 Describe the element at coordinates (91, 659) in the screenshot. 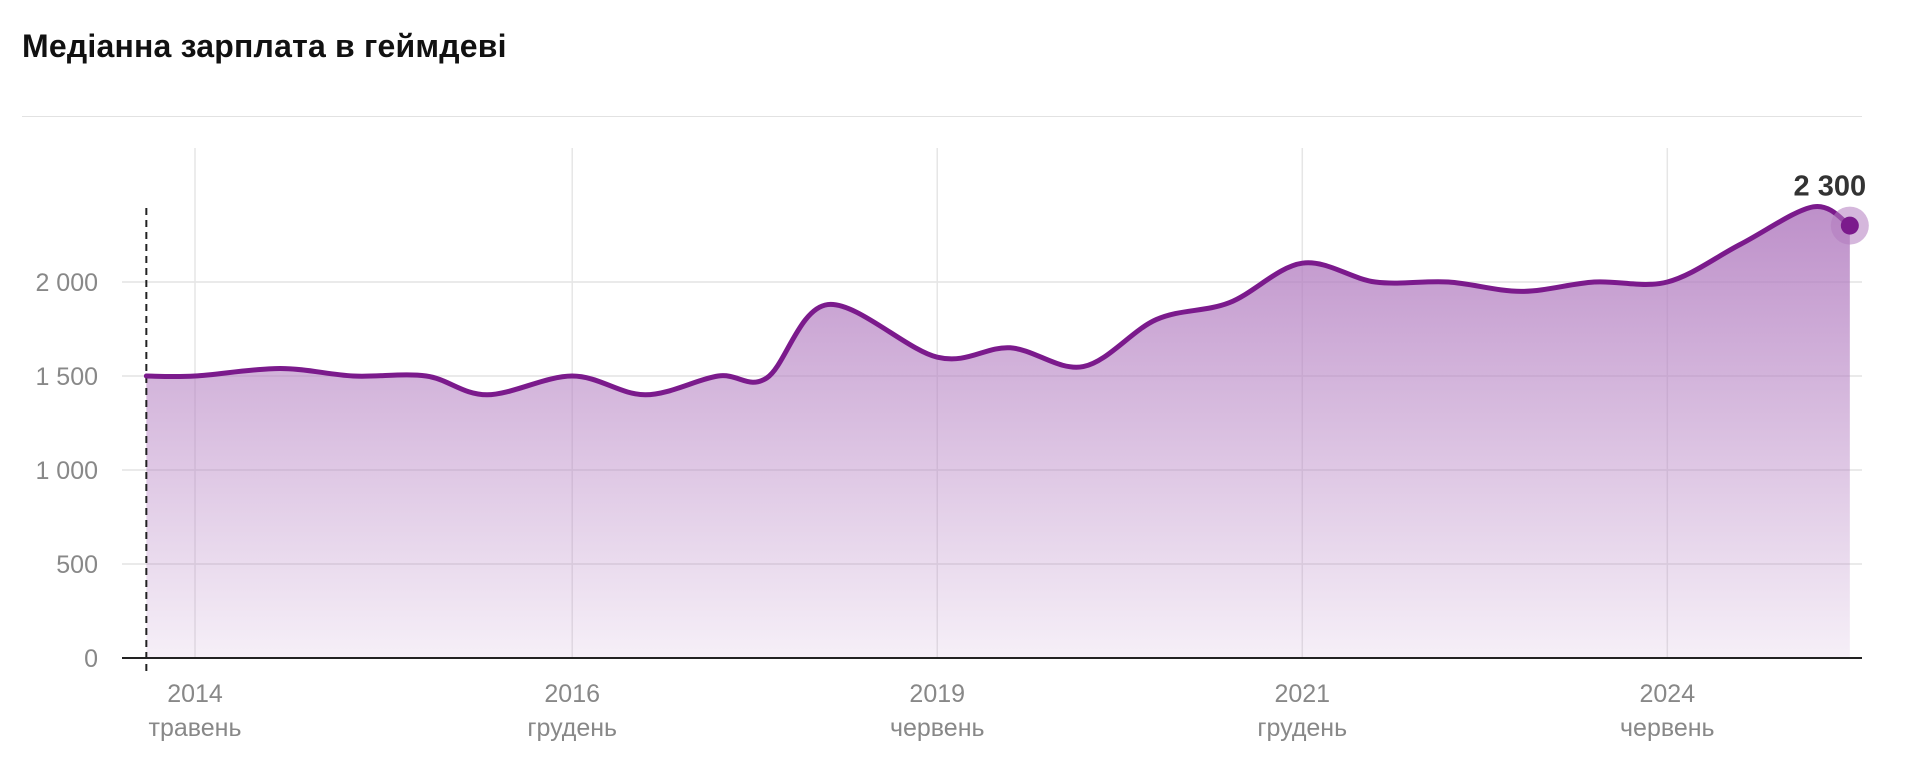

I see `y-tick-label: 0` at that location.